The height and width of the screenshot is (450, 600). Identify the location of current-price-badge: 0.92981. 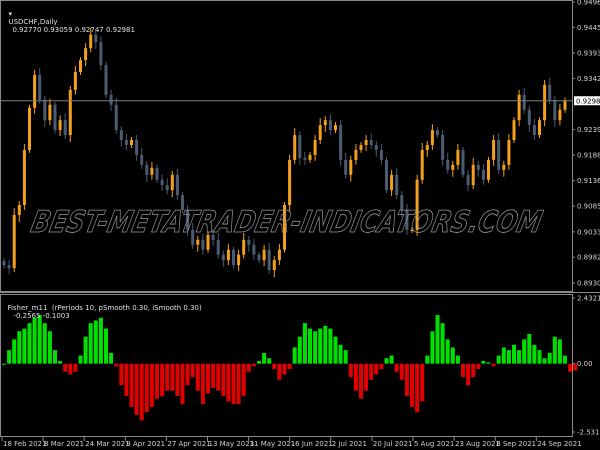
(587, 101).